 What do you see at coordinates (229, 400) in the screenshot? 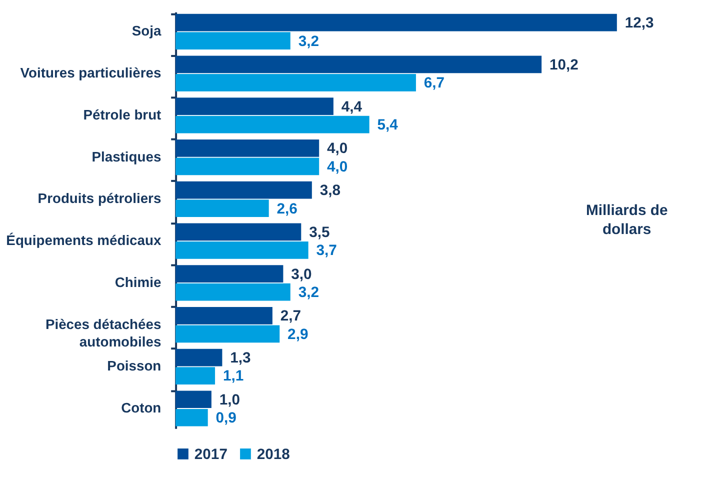
I see `data-label: 1,0` at bounding box center [229, 400].